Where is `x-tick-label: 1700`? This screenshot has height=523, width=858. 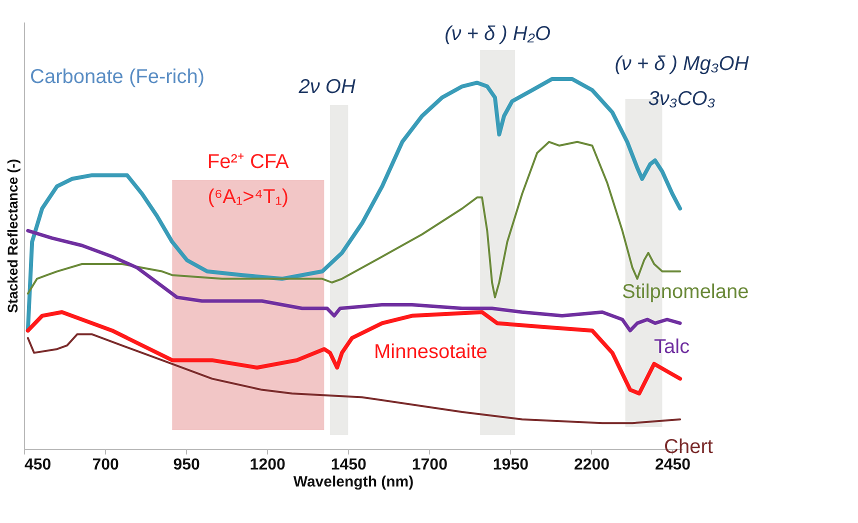 x-tick-label: 1700 is located at coordinates (430, 465).